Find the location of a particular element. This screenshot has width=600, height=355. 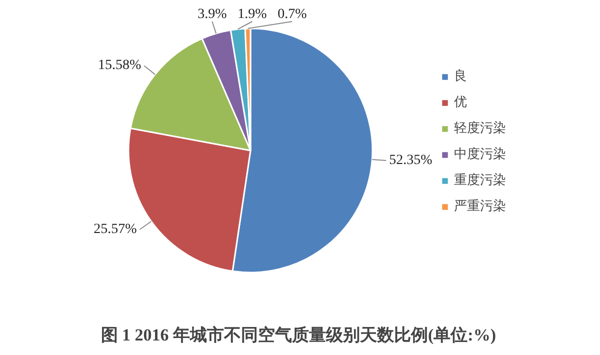

legend-label: 重度污染 is located at coordinates (480, 180).